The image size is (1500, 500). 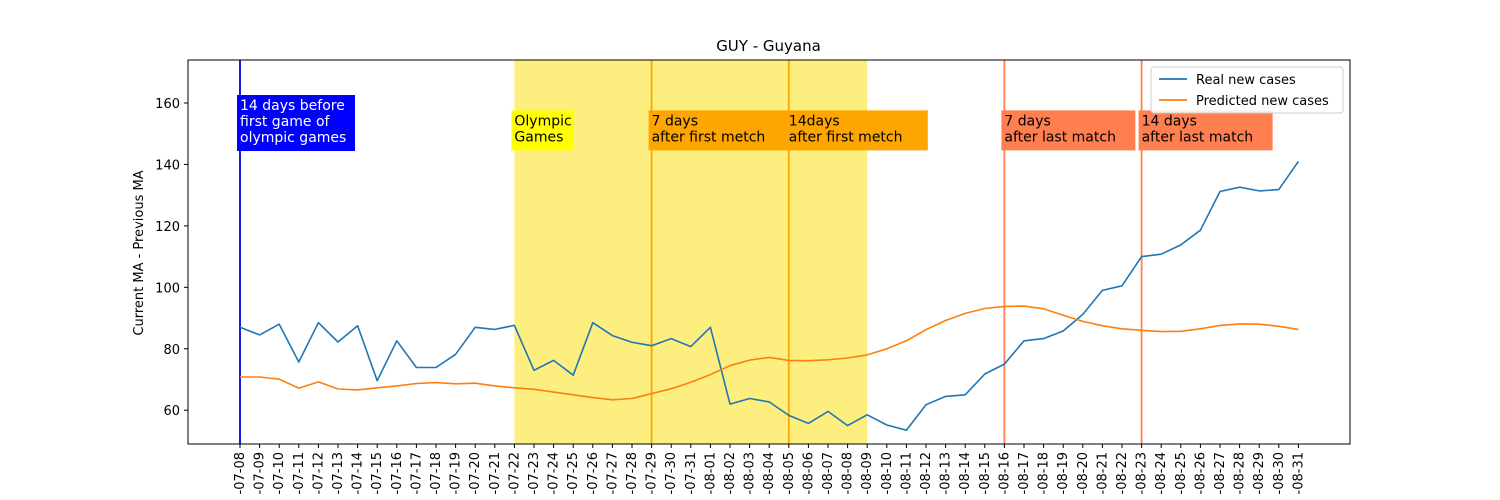 I want to click on x-tick-label: -07-29, so click(x=652, y=473).